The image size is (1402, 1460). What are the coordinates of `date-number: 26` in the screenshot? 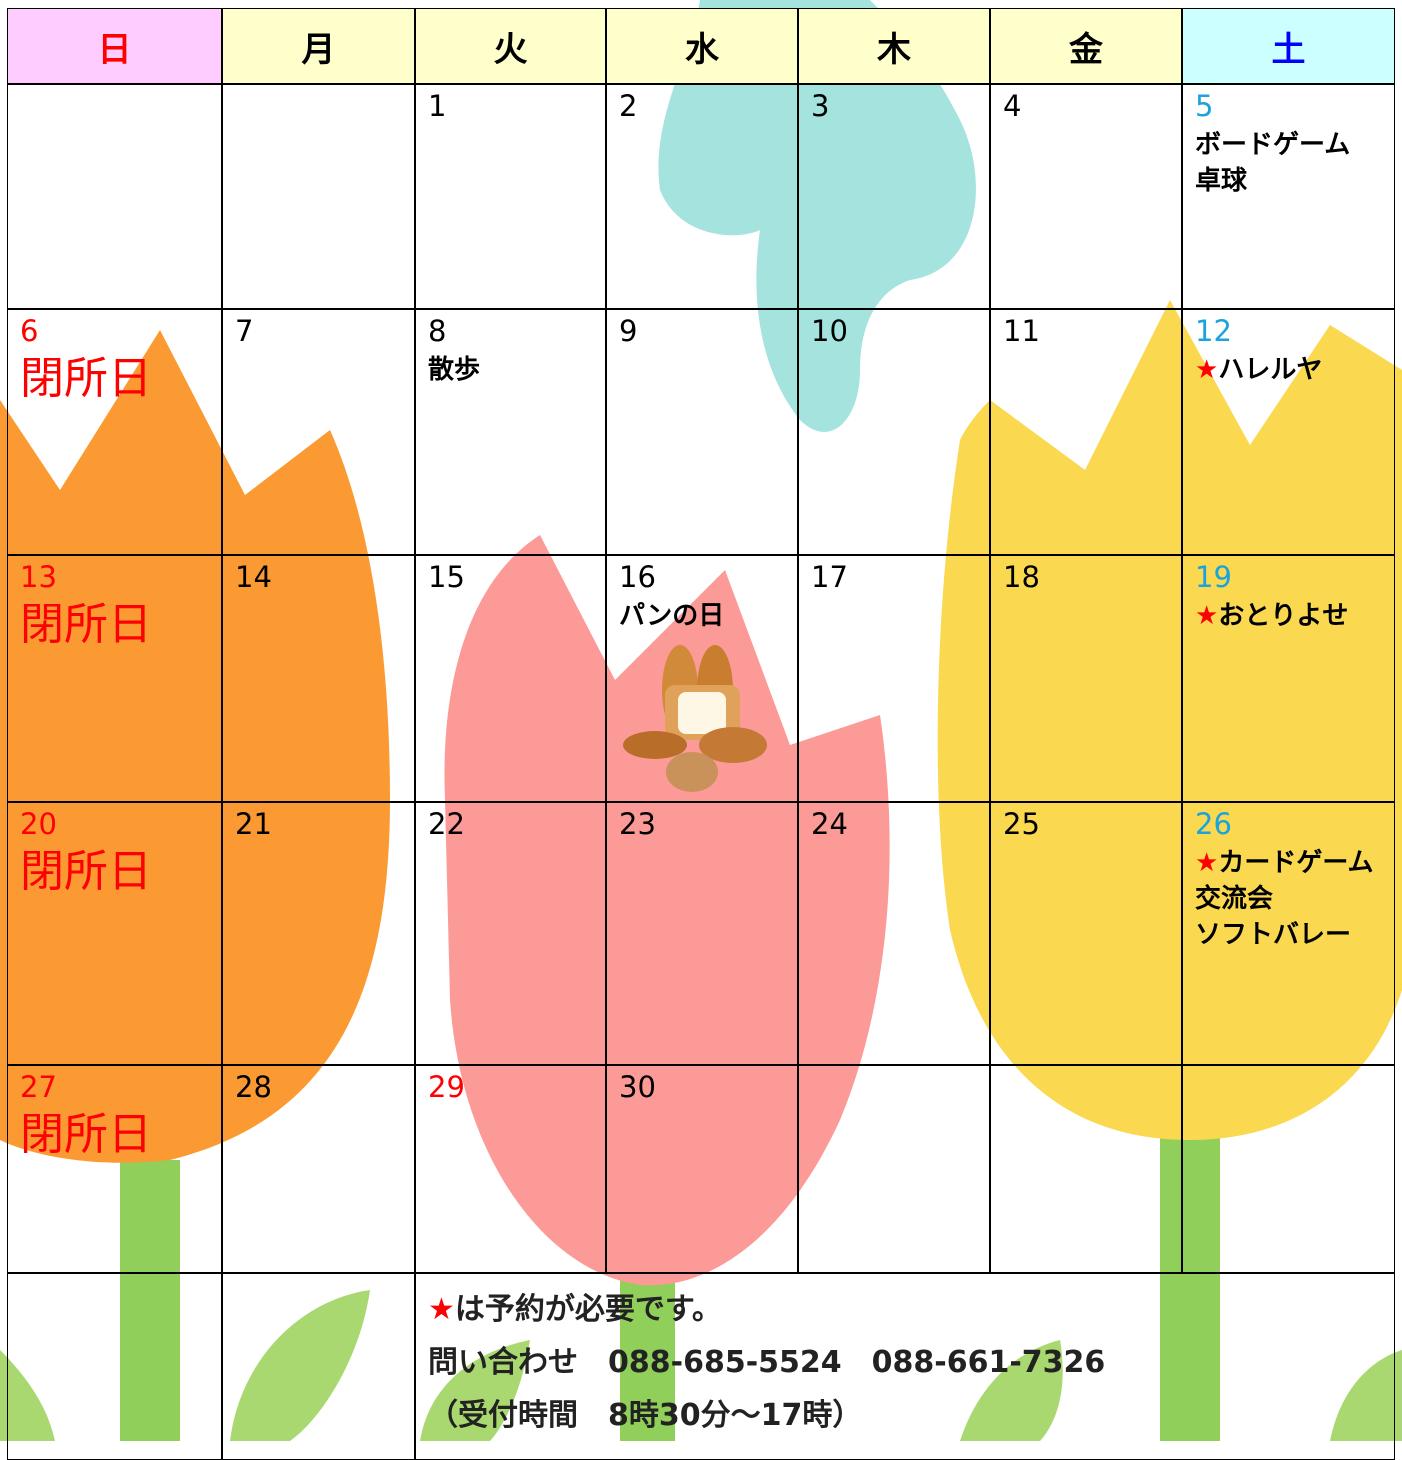 It's located at (1213, 824).